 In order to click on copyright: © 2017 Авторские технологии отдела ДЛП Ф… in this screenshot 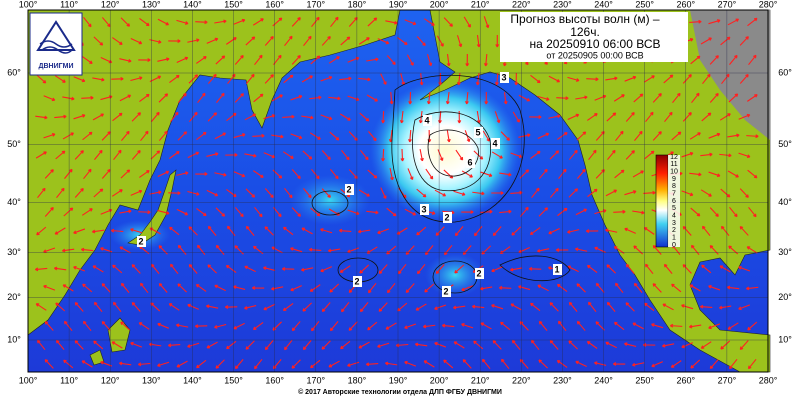, I will do `click(400, 392)`.